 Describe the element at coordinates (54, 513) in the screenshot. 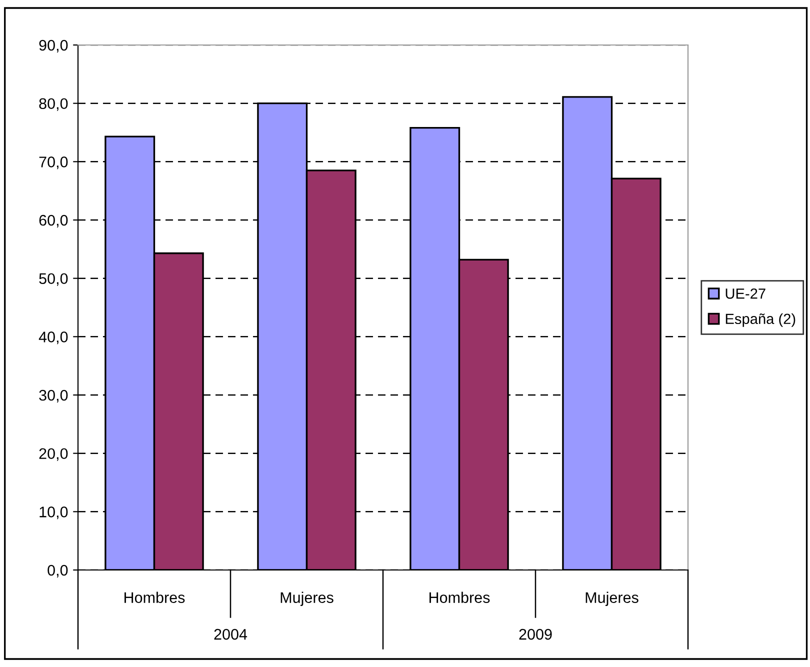

I see `y-tick-label: 10,0` at that location.